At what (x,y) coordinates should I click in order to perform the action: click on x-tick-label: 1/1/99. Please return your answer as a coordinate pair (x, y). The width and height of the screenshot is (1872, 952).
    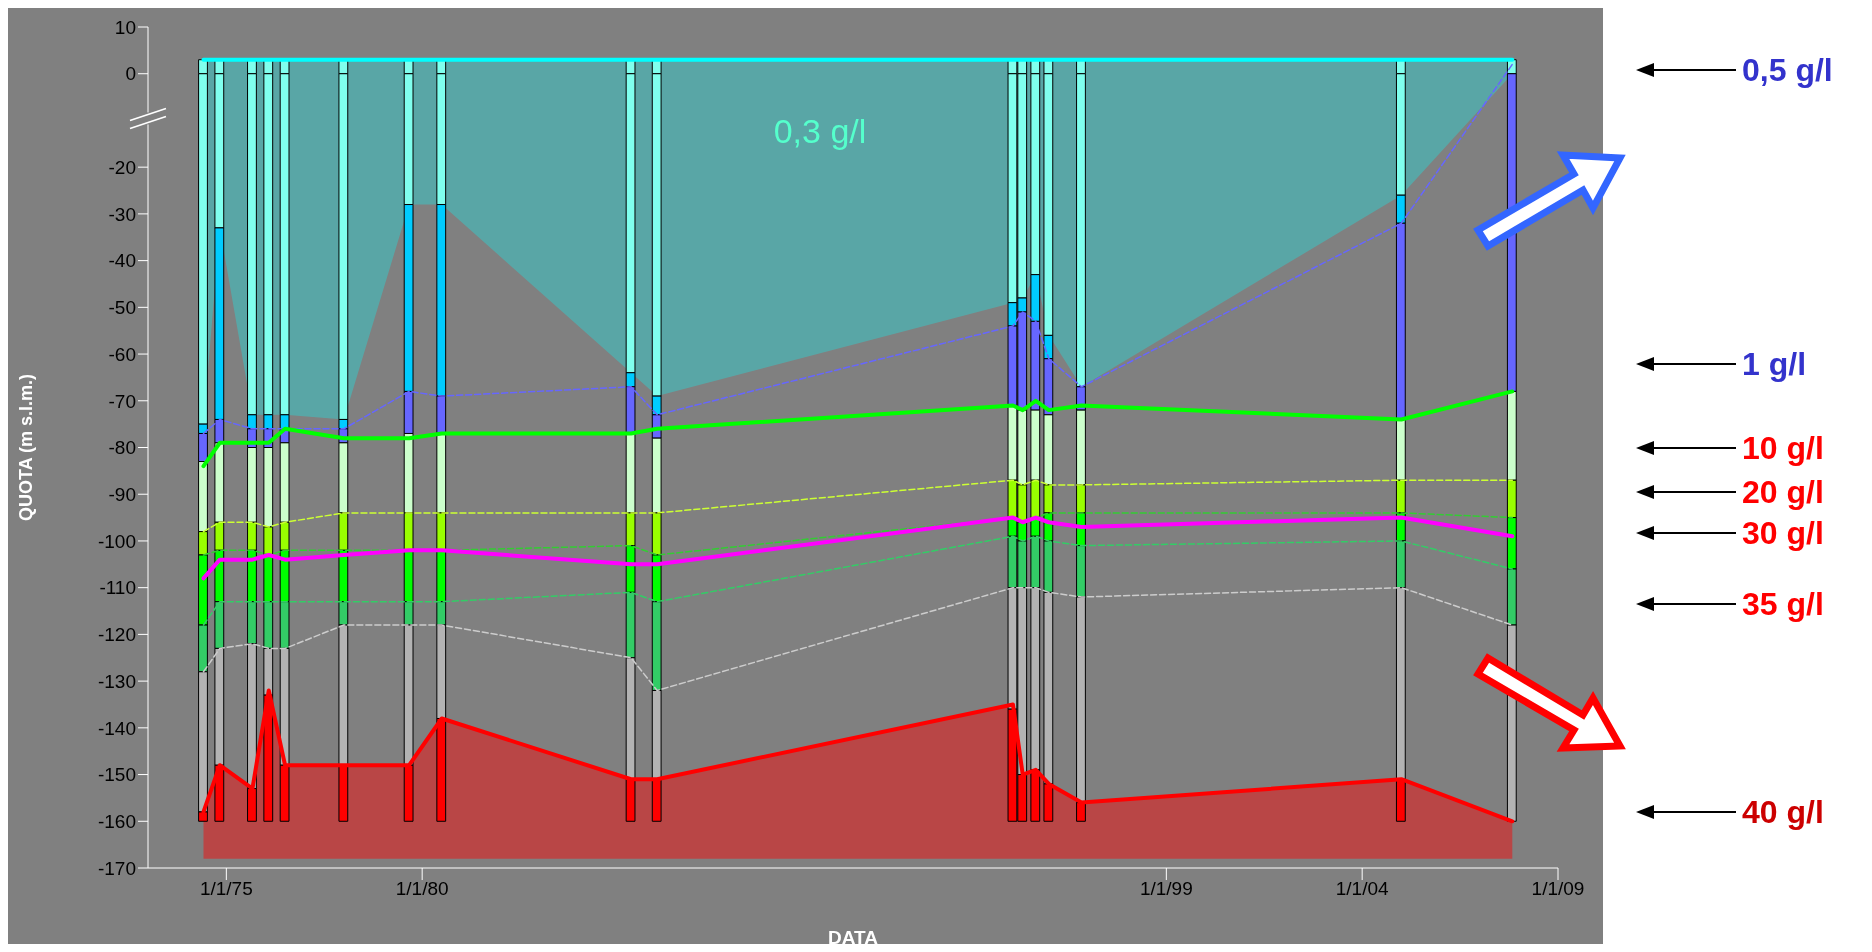
    Looking at the image, I should click on (1166, 889).